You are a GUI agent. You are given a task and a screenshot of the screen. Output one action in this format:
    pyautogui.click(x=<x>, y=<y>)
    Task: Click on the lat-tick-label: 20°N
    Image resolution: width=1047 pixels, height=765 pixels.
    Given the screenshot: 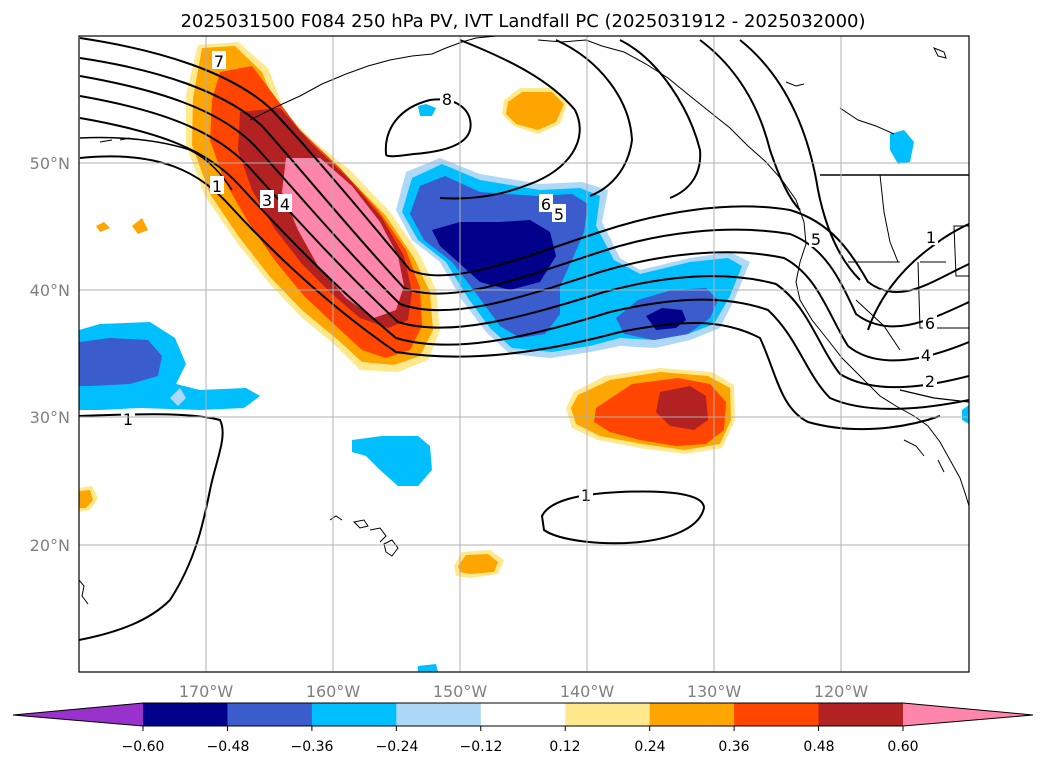 What is the action you would take?
    pyautogui.click(x=50, y=545)
    